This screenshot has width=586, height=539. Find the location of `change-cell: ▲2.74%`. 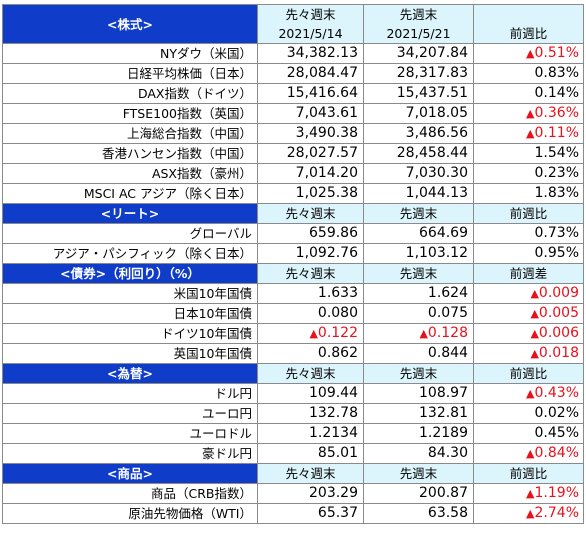

change-cell: ▲2.74% is located at coordinates (528, 513).